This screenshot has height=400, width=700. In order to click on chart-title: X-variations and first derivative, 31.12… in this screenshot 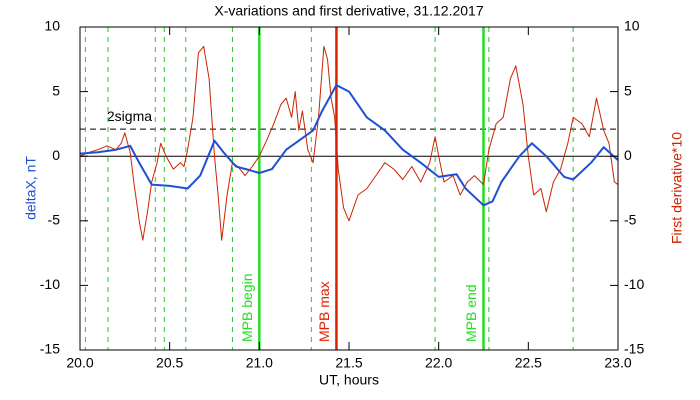, I will do `click(348, 11)`.